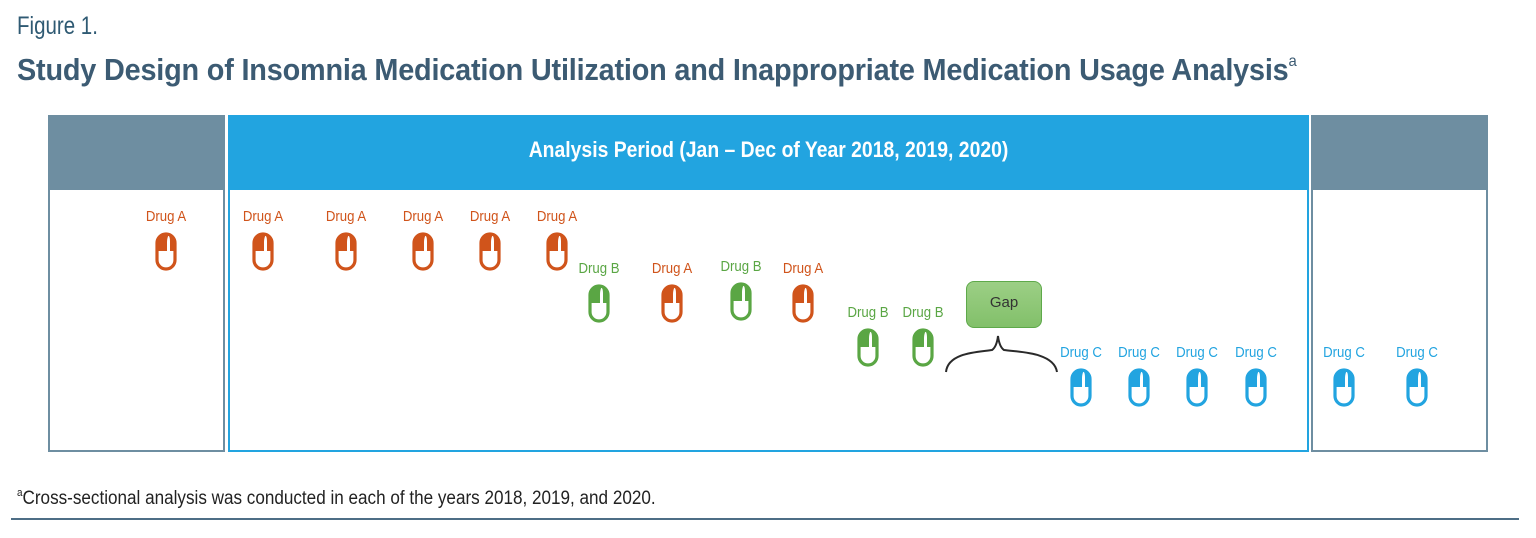  Describe the element at coordinates (57, 26) in the screenshot. I see `figure-label: Figure 1.` at that location.